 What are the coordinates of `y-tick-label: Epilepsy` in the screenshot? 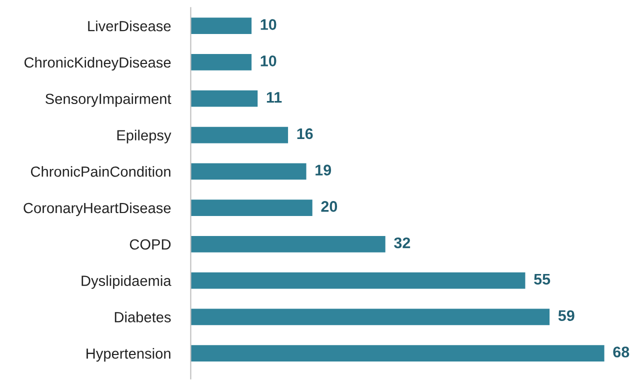 It's located at (144, 137).